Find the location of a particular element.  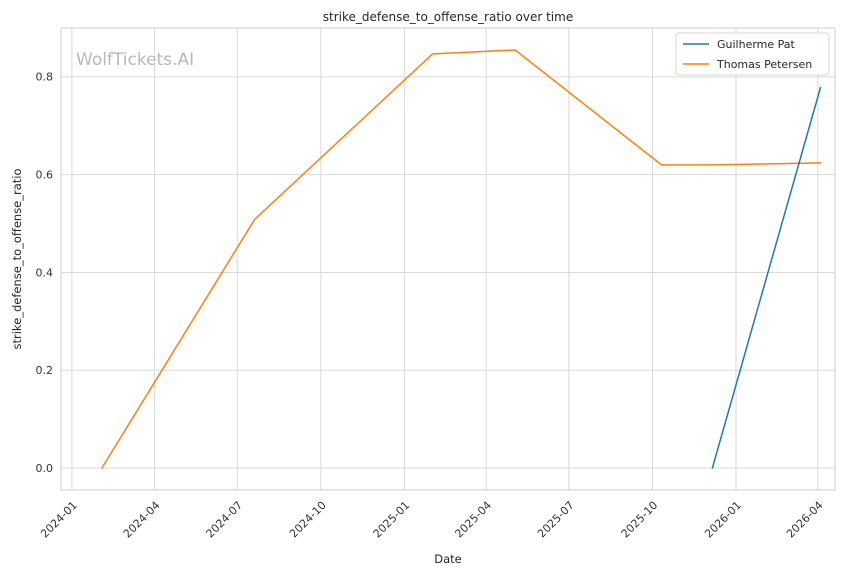

x-tick-label: 2024-04 is located at coordinates (142, 520).